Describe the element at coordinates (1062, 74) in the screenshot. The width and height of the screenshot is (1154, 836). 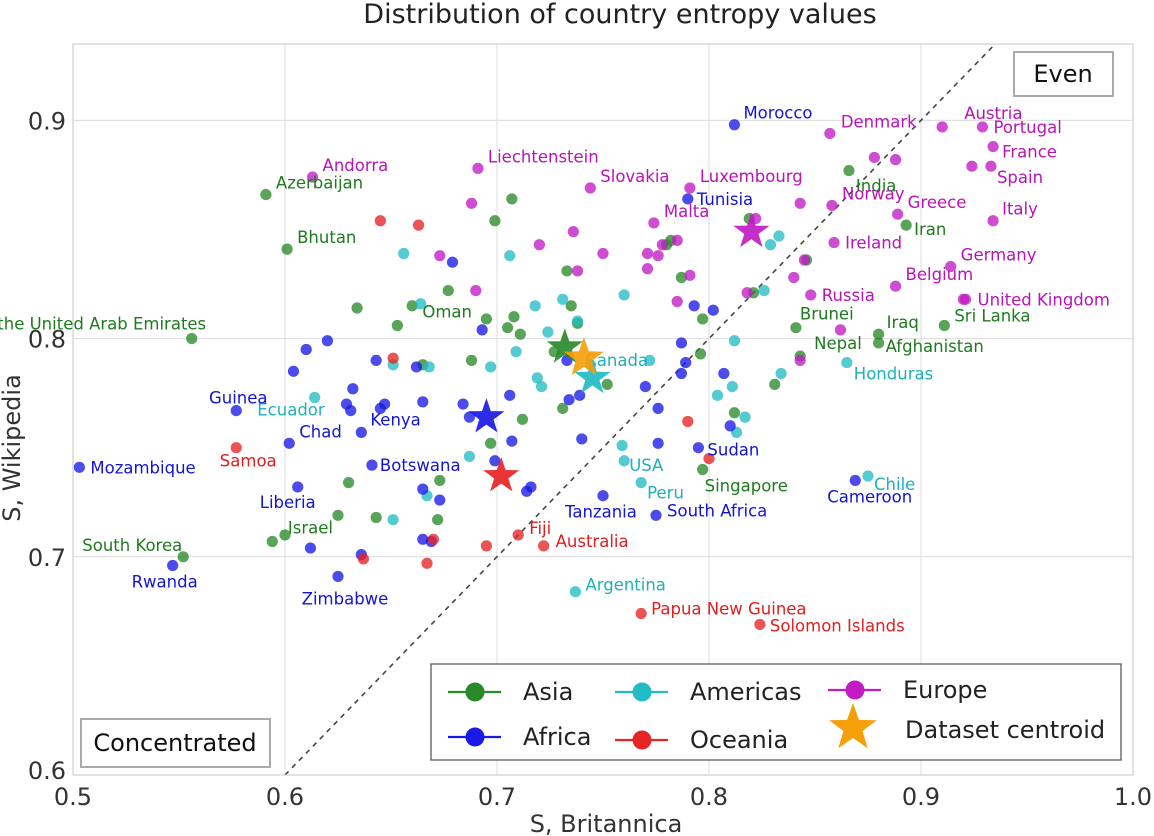
I see `region-even-label: Even` at that location.